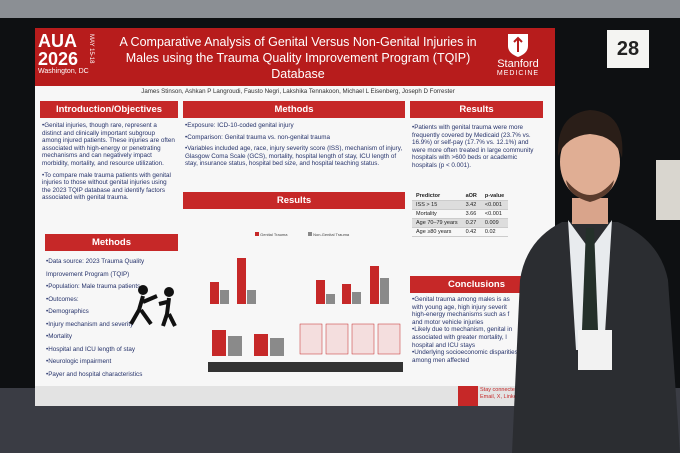  I want to click on header-cell: p-value, so click(494, 196).